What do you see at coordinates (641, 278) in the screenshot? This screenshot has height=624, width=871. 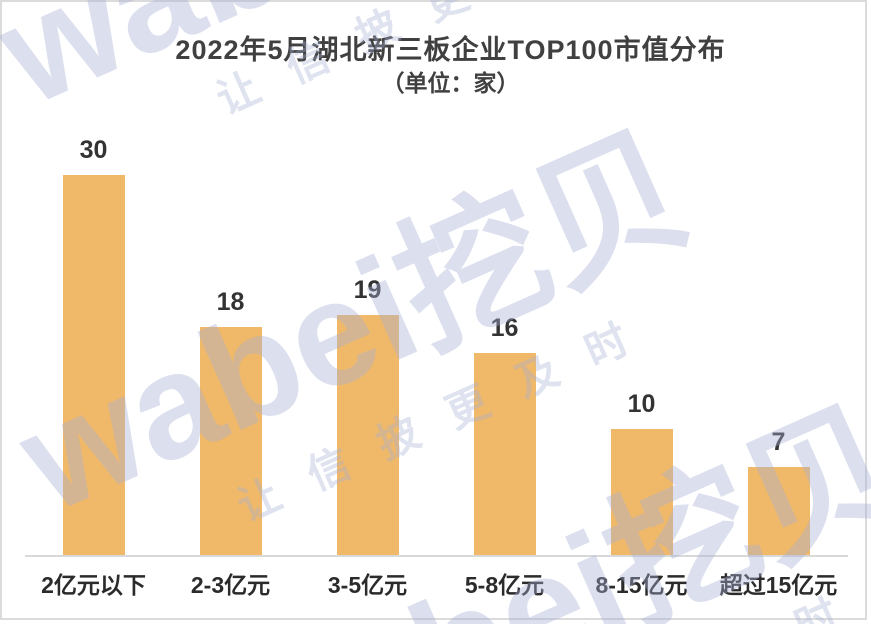 I see `bar-column: 10` at bounding box center [641, 278].